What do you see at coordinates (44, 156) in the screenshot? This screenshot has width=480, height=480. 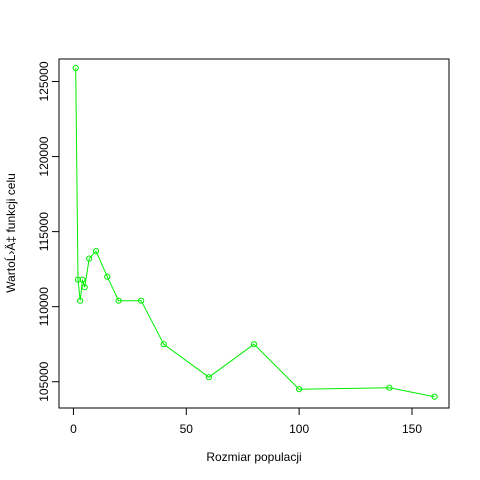 I see `y-tick-label-3: 120000` at bounding box center [44, 156].